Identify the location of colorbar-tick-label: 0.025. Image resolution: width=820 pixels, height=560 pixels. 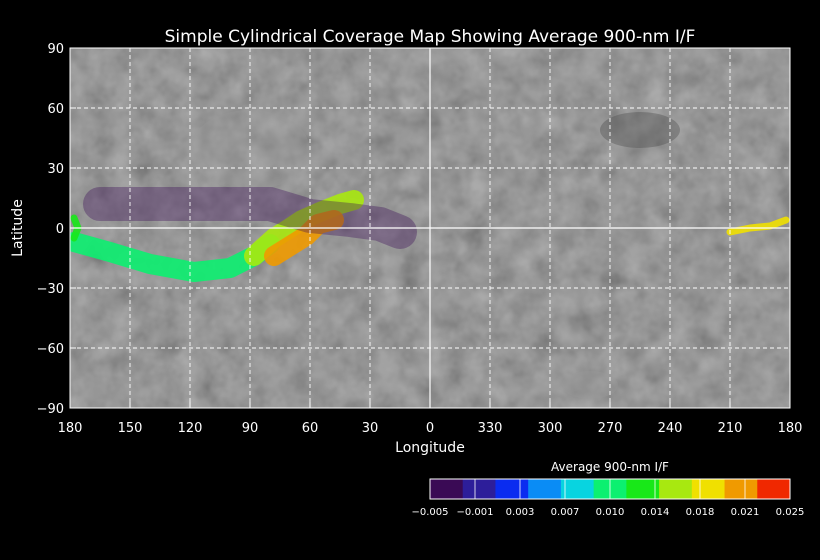
(790, 512).